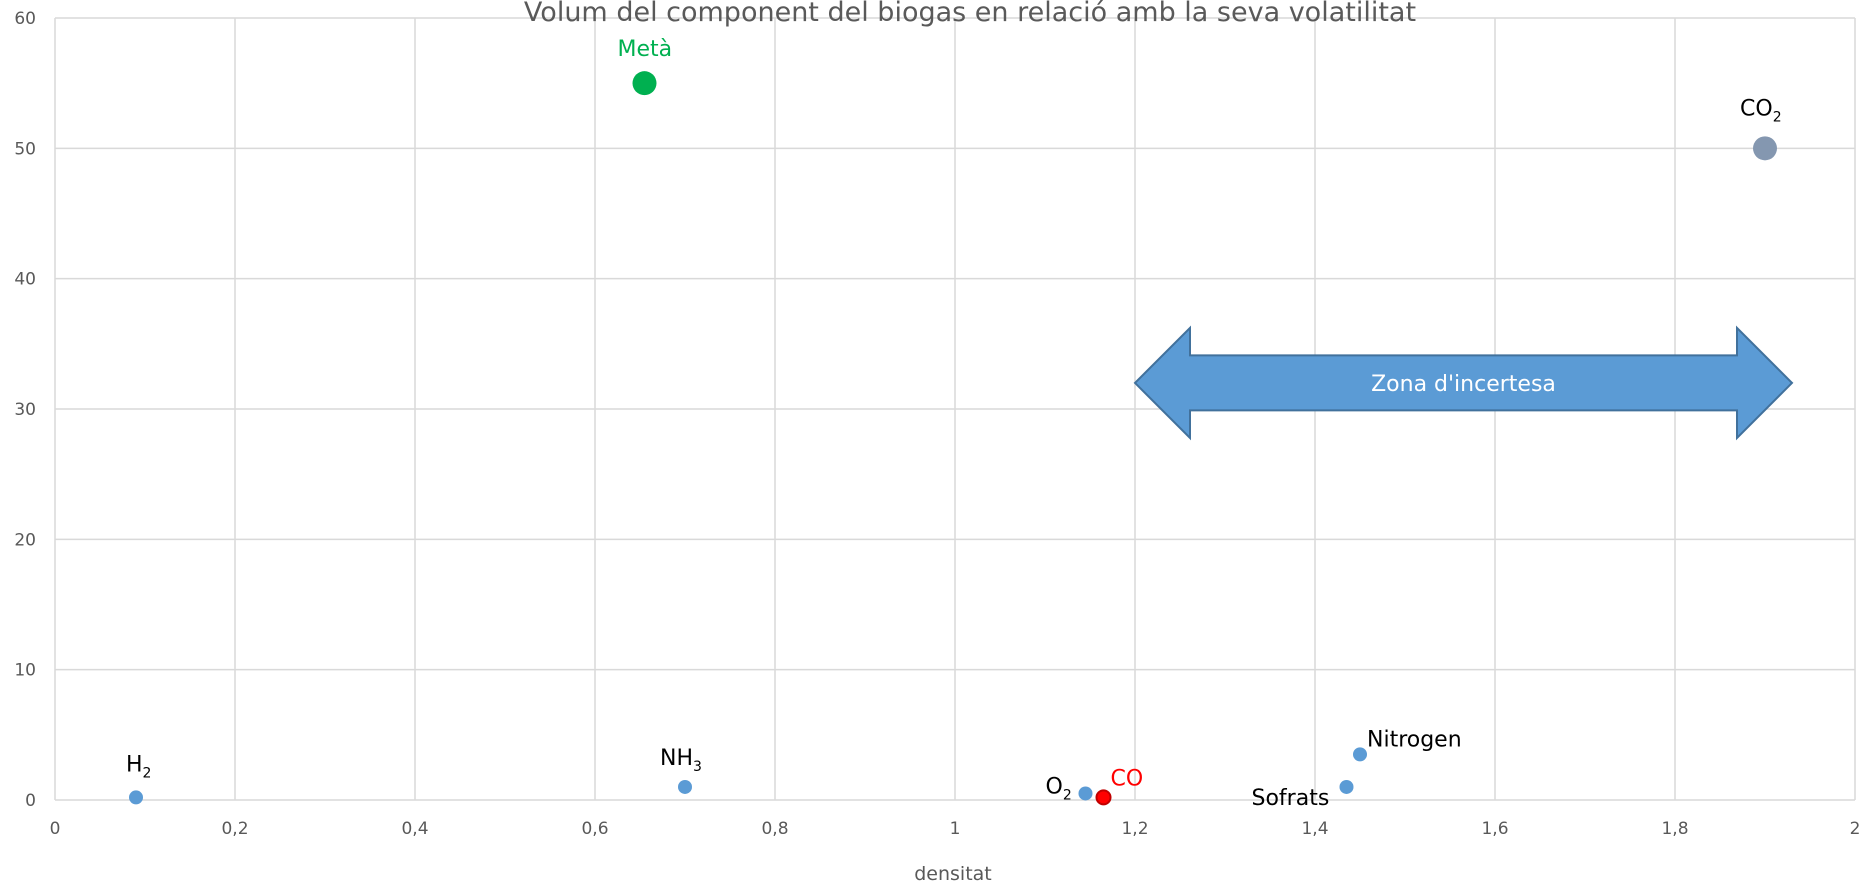 Image resolution: width=1865 pixels, height=887 pixels. What do you see at coordinates (955, 829) in the screenshot?
I see `x-tick-label: 1` at bounding box center [955, 829].